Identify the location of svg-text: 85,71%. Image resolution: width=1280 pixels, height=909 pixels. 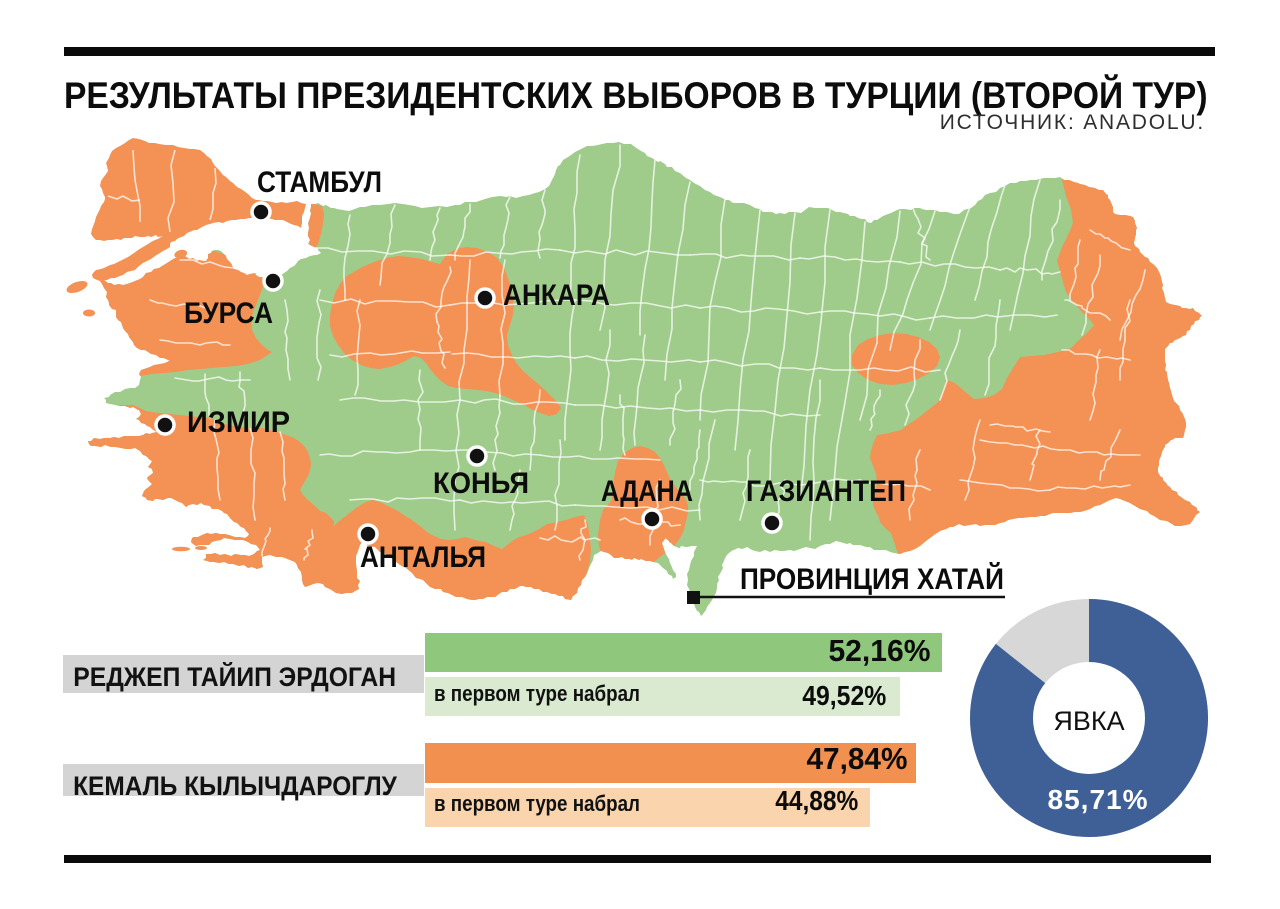
(1098, 799).